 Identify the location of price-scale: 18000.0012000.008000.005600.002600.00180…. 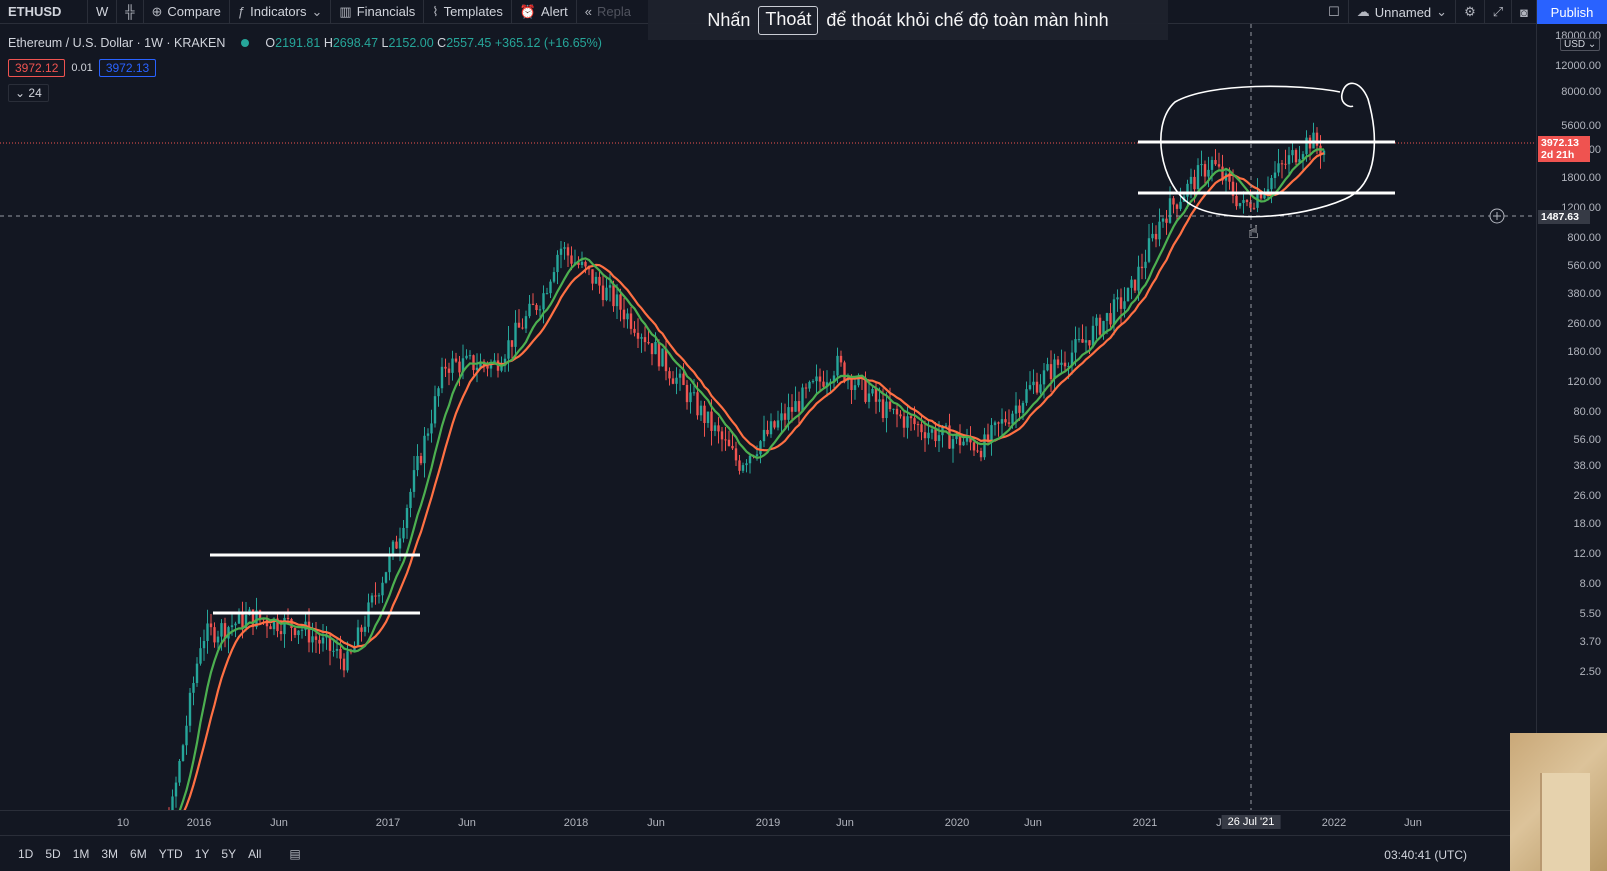
(1571, 417).